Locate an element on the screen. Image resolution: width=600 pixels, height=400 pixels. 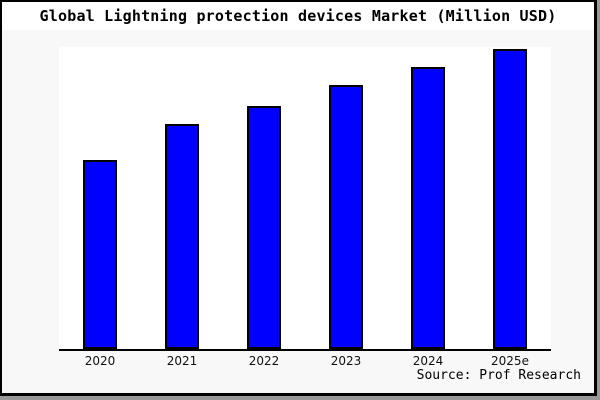
x-tick-label-2025e: 2025e is located at coordinates (510, 361).